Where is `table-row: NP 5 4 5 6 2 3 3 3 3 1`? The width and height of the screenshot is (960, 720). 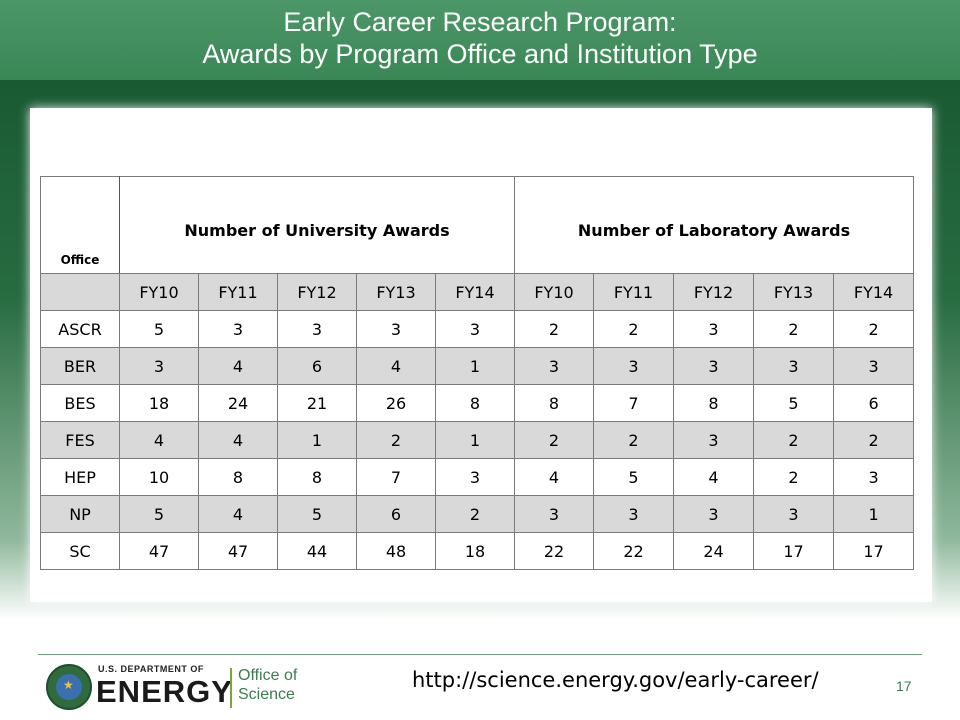
table-row: NP 5 4 5 6 2 3 3 3 3 1 is located at coordinates (477, 514).